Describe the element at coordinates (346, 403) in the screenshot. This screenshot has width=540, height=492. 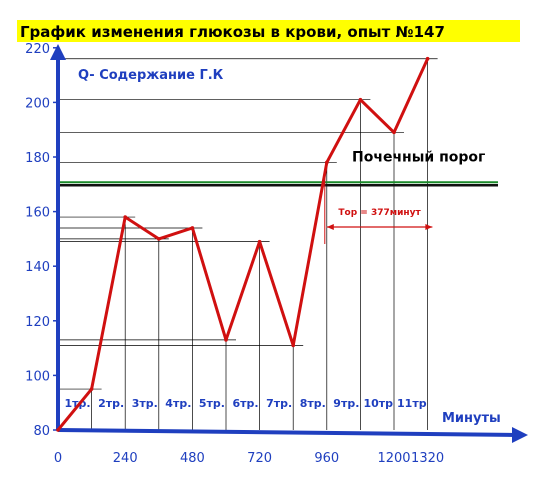
I see `point-label-9: 9тр.` at that location.